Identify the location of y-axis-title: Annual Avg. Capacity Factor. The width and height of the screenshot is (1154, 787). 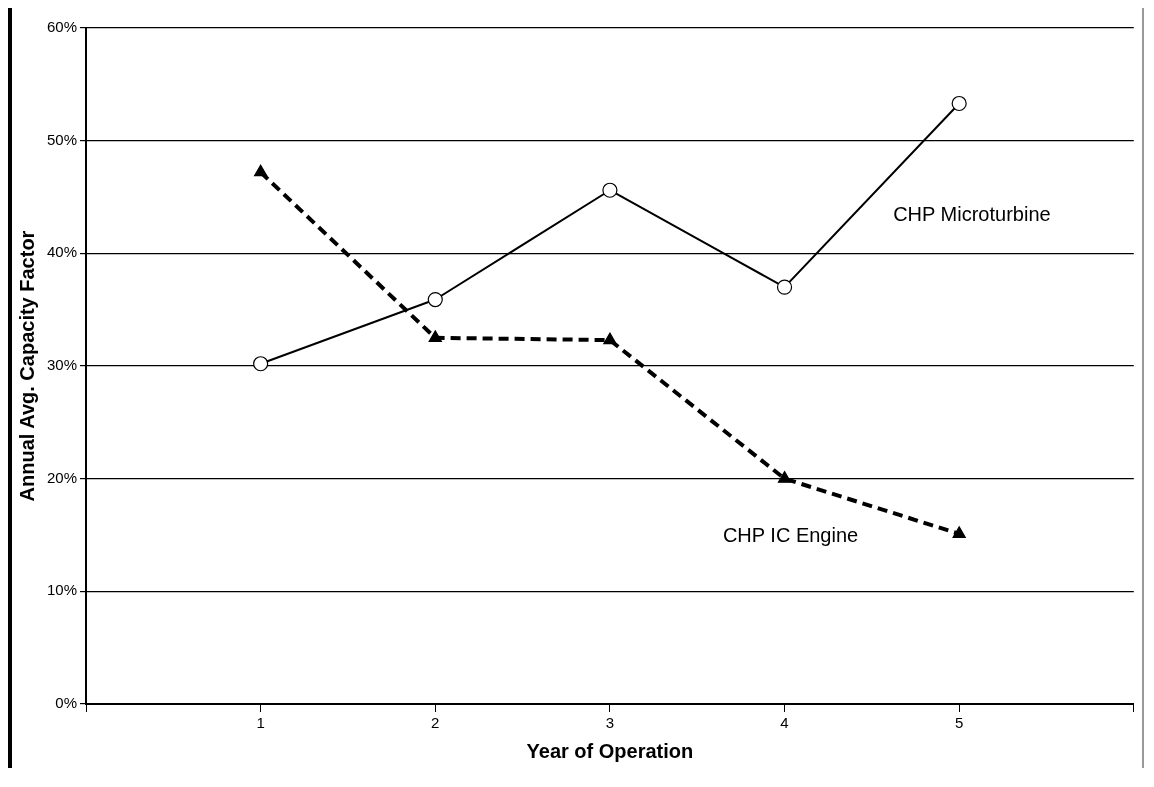
(26, 366).